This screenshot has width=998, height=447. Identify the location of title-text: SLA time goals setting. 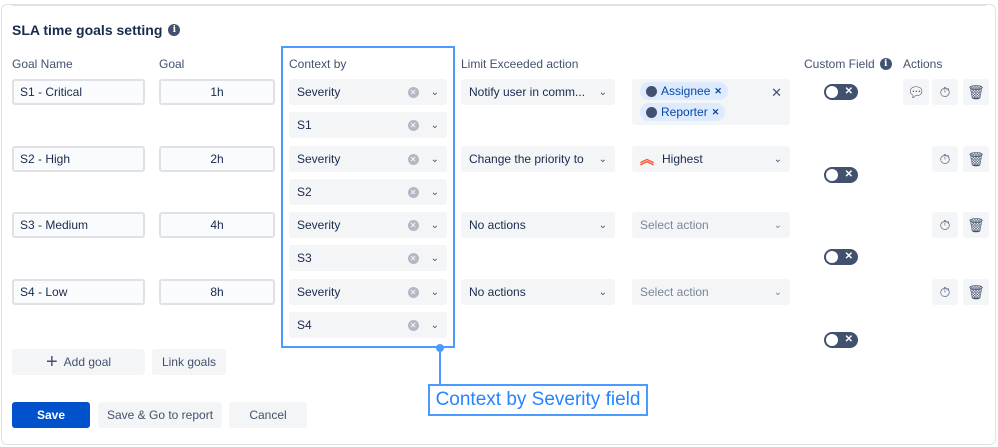
(87, 30).